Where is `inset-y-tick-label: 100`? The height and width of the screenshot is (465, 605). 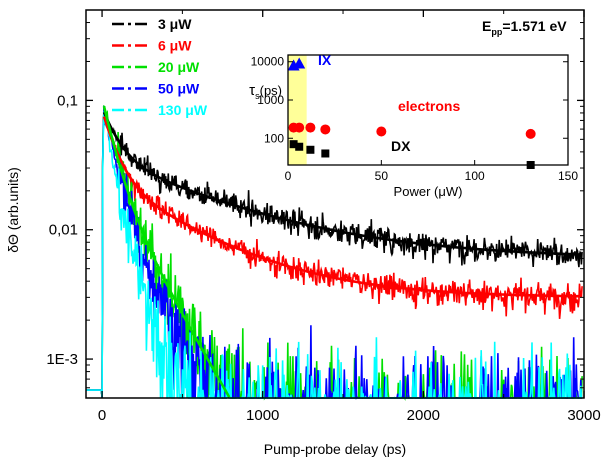
inset-y-tick-label: 100 is located at coordinates (274, 138).